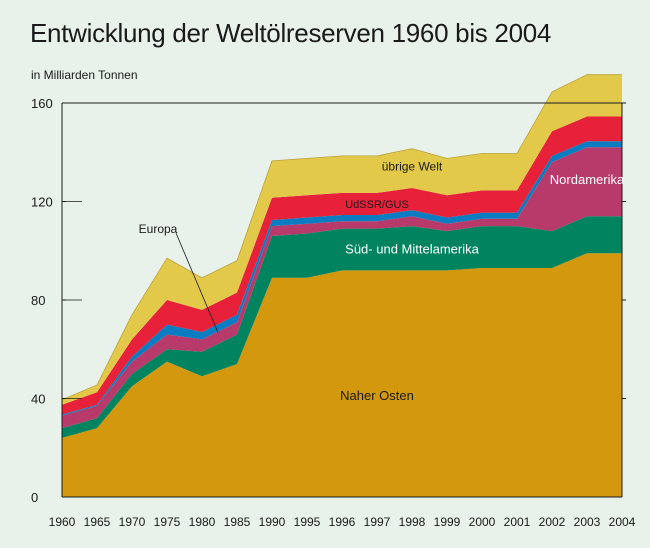 Image resolution: width=650 pixels, height=548 pixels. What do you see at coordinates (42, 103) in the screenshot?
I see `y-tick-label: 160` at bounding box center [42, 103].